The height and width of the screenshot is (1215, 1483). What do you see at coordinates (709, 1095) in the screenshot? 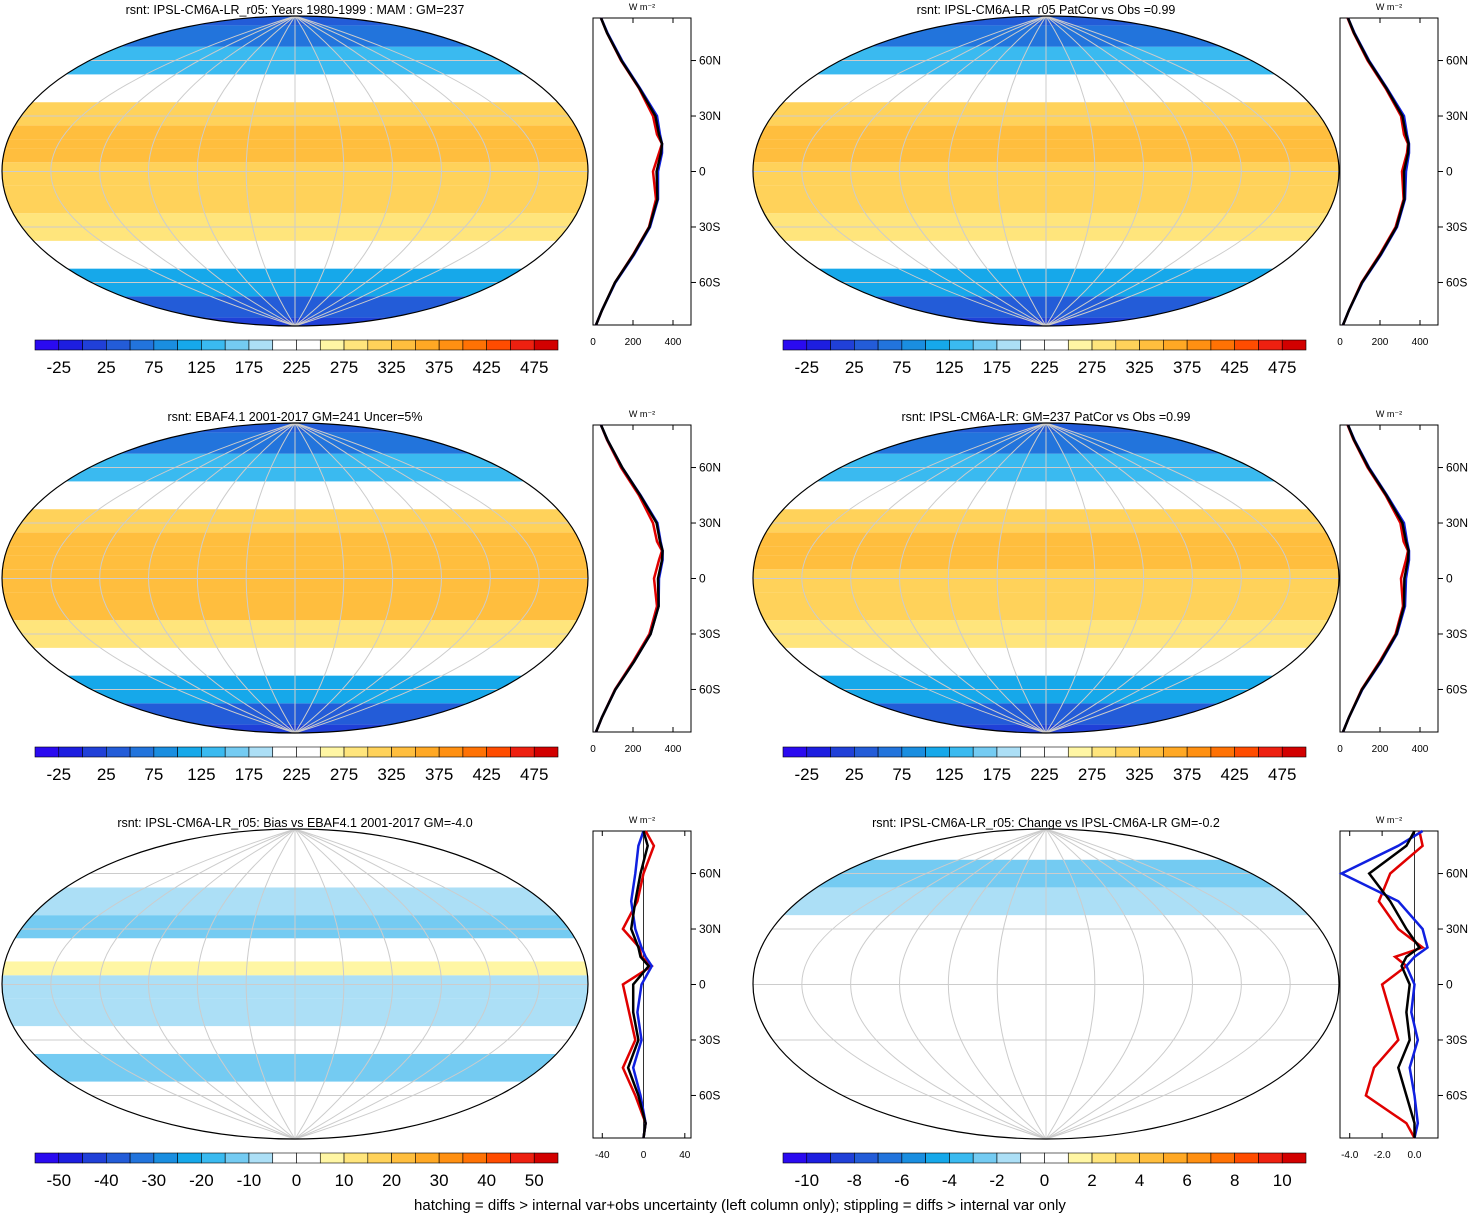
I see `y-tick-label: 60S` at bounding box center [709, 1095].